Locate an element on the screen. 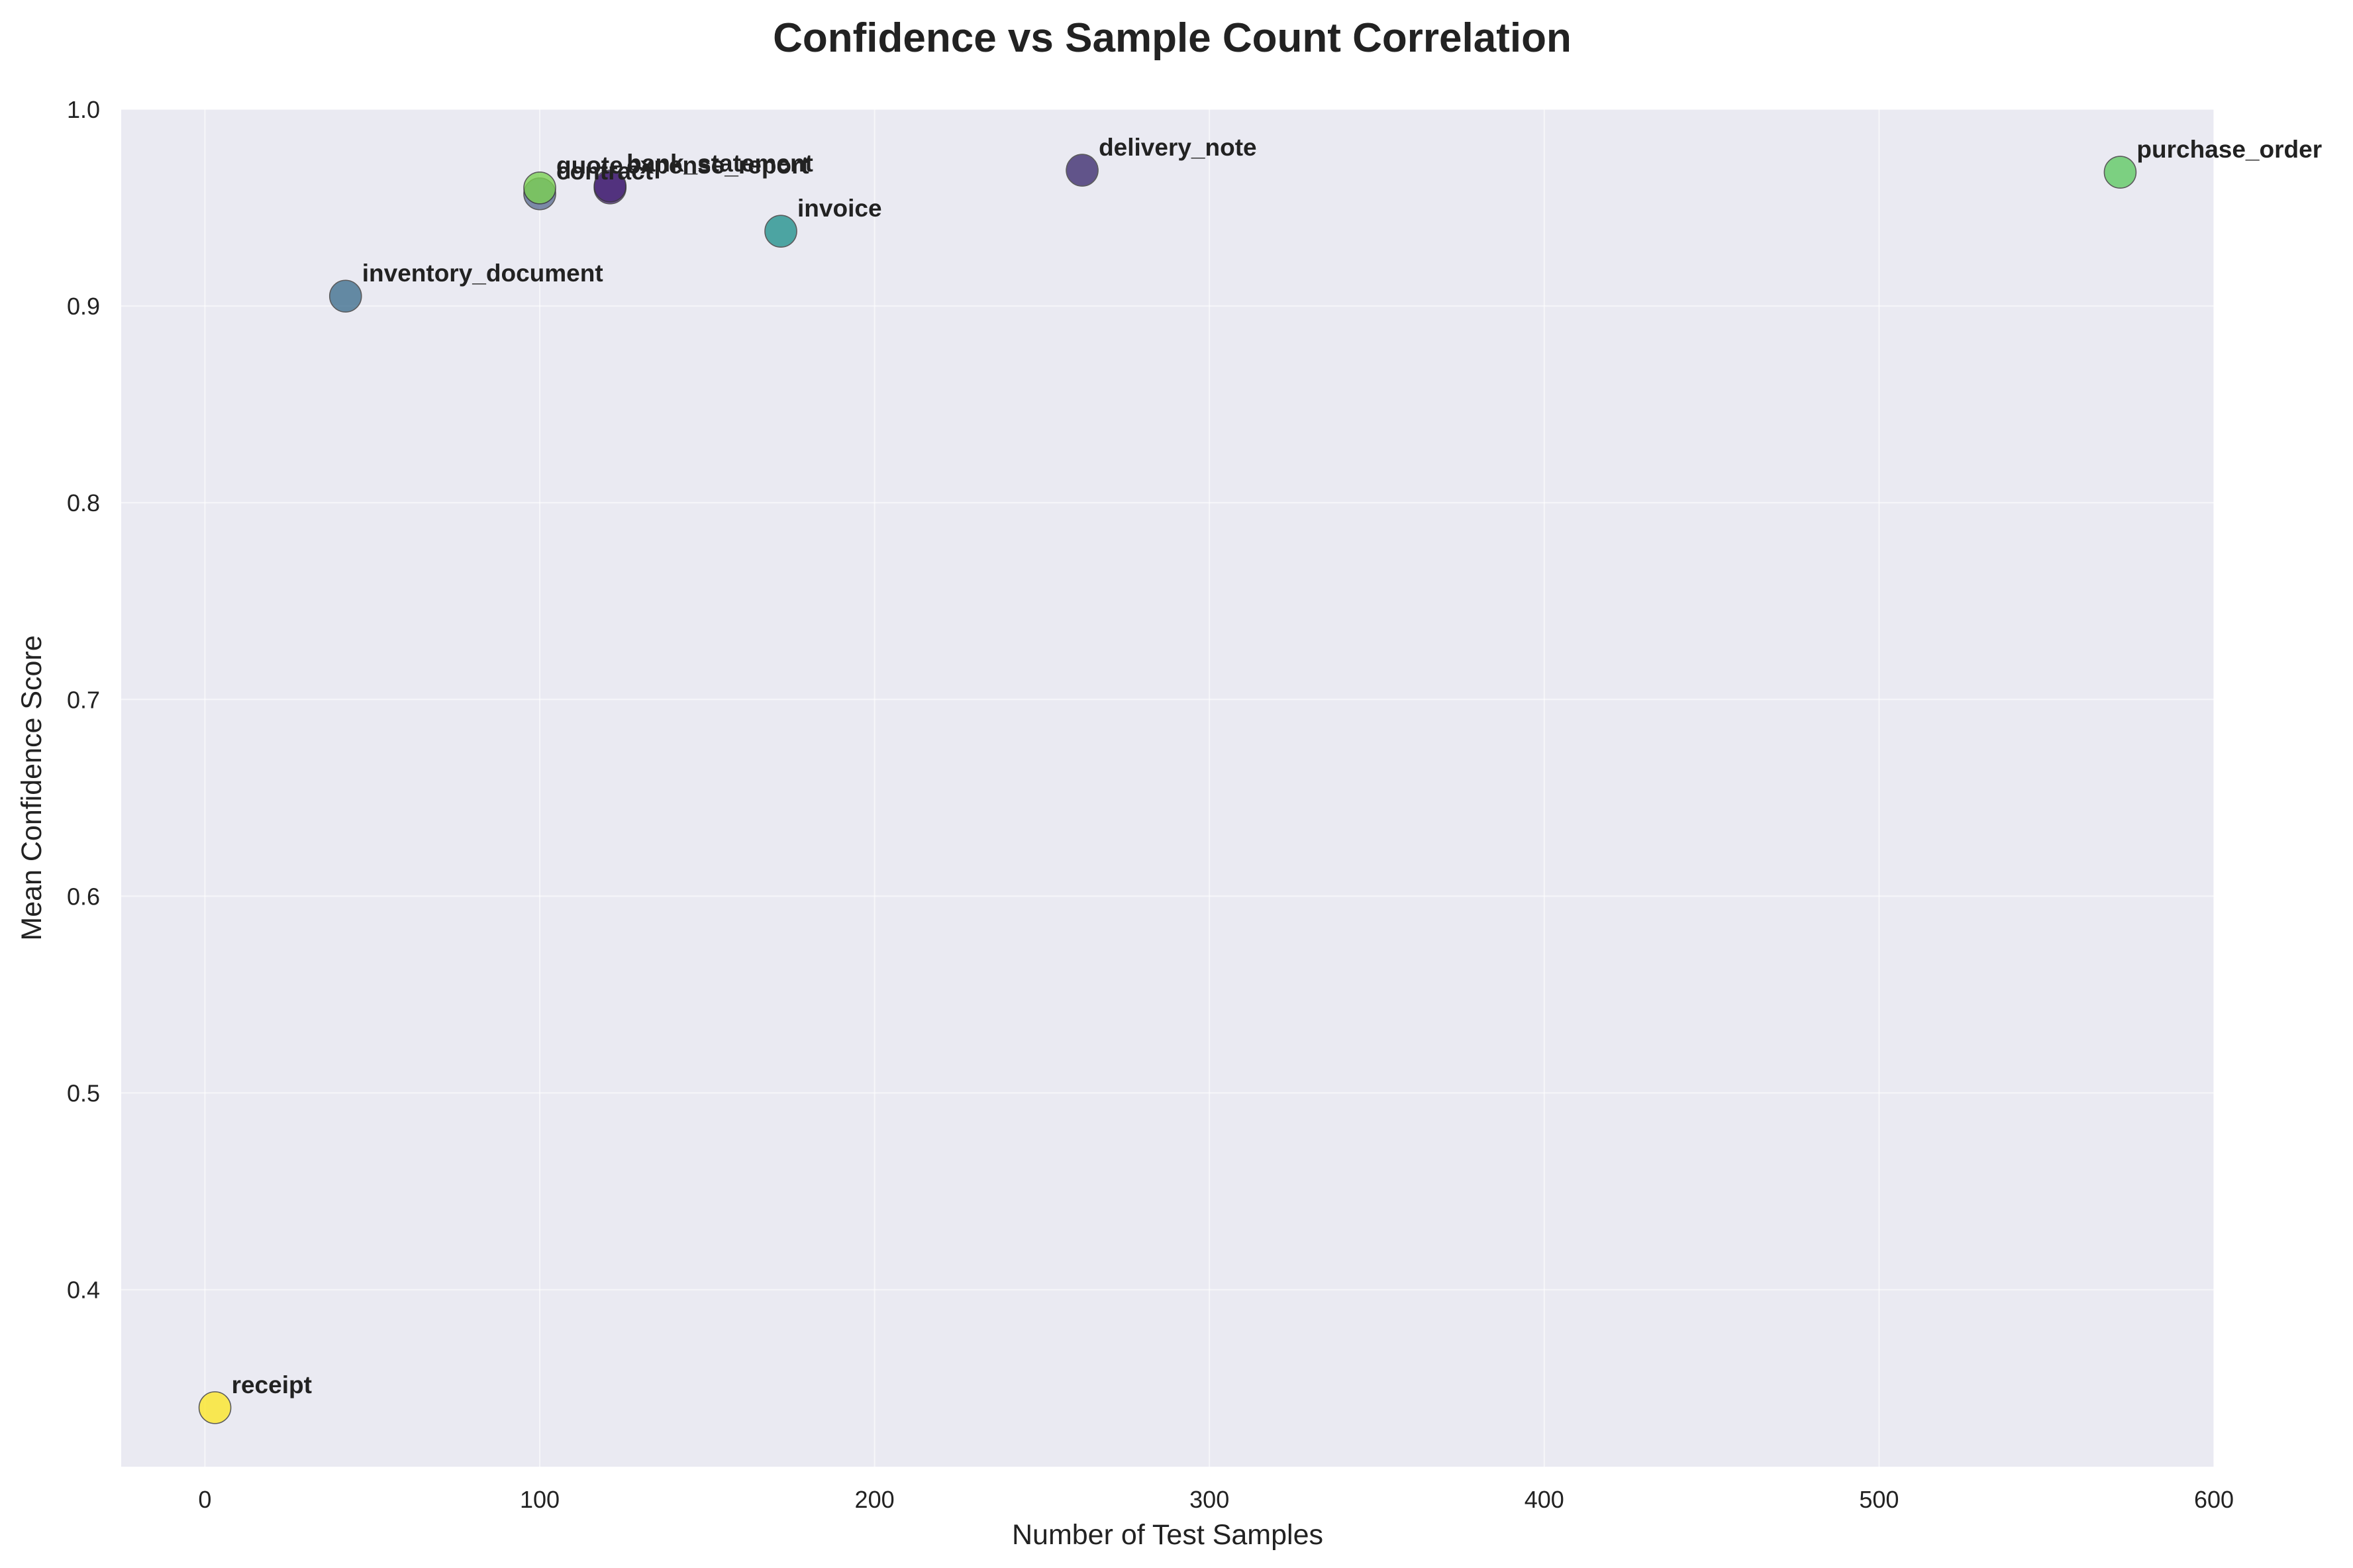 This screenshot has width=2353, height=1568. y-axis-label: Mean Confidence Score is located at coordinates (32, 787).